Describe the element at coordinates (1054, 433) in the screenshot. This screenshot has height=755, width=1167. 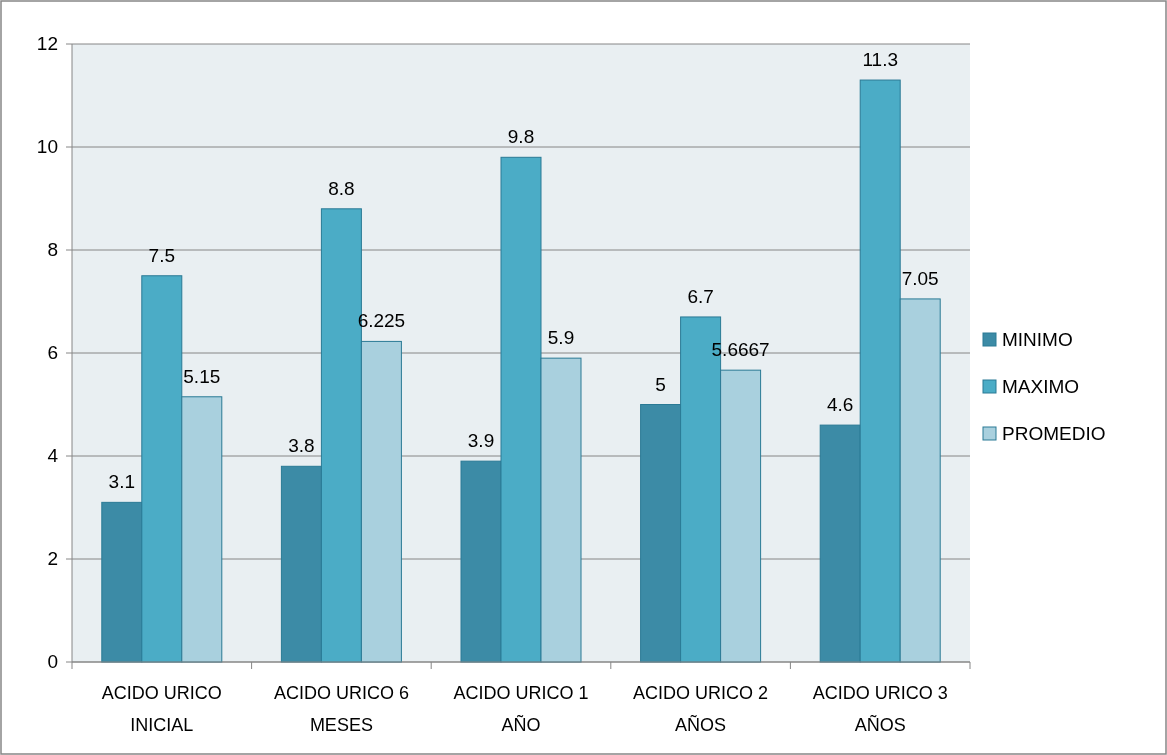
I see `legend-label: PROMEDIO` at that location.